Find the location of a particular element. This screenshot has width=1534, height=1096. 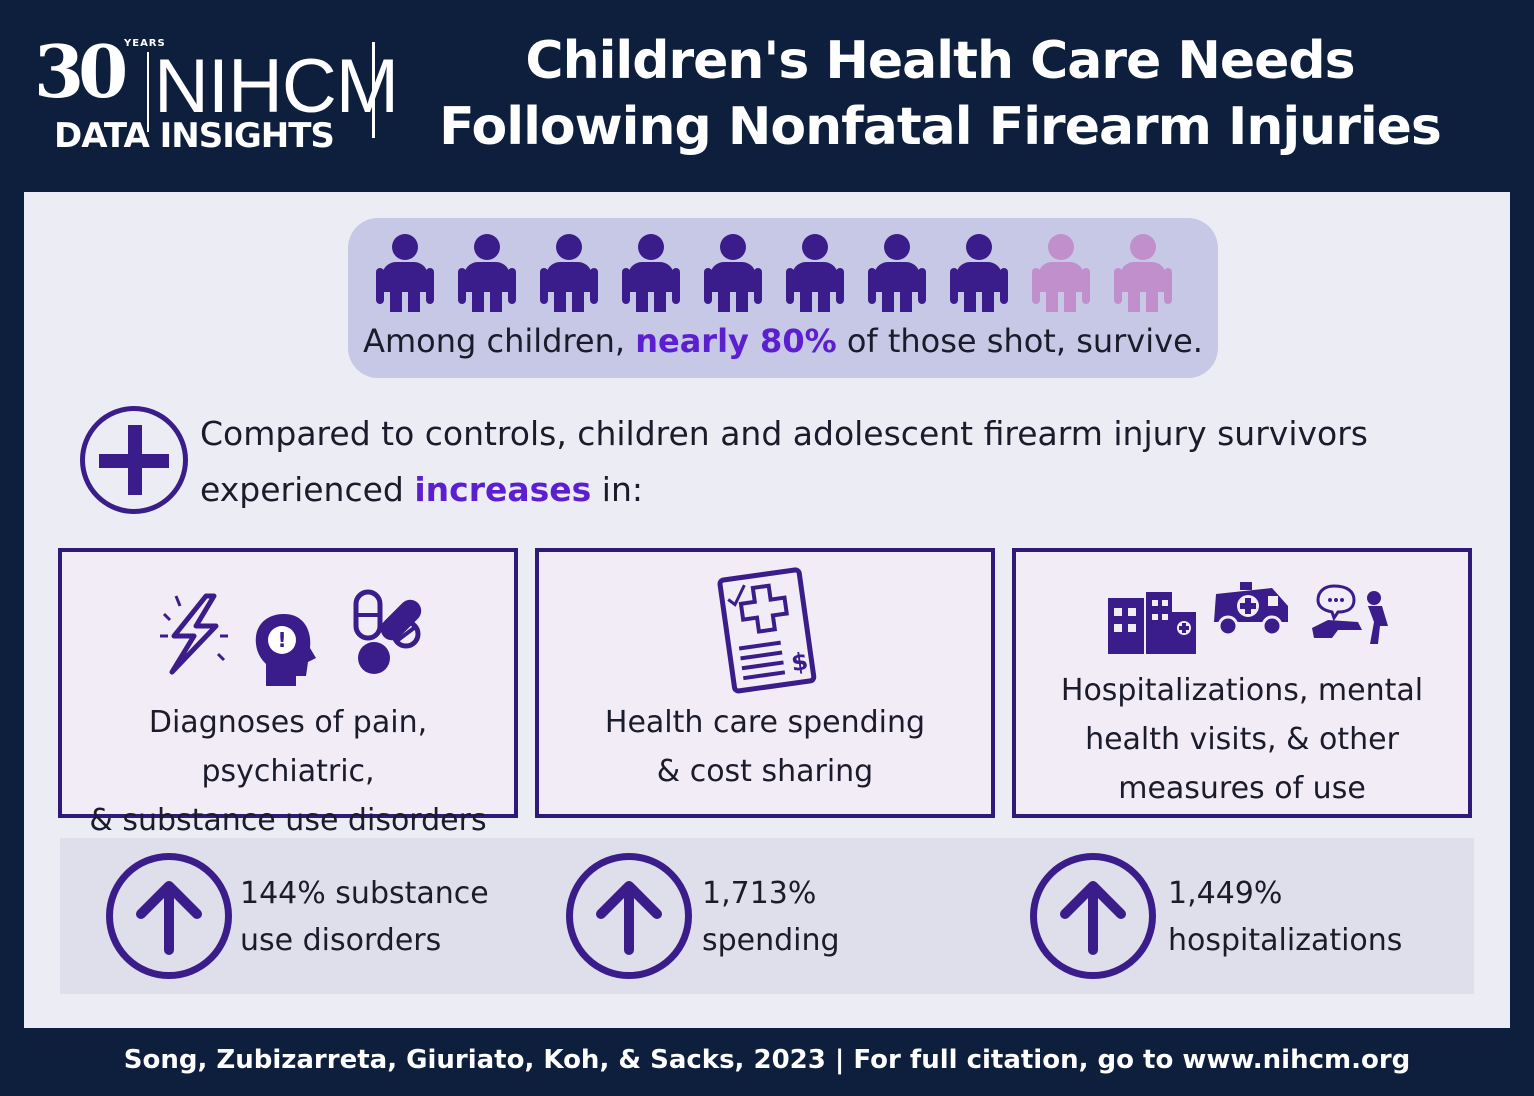

stat-spending: 1,713% spending is located at coordinates (771, 917).